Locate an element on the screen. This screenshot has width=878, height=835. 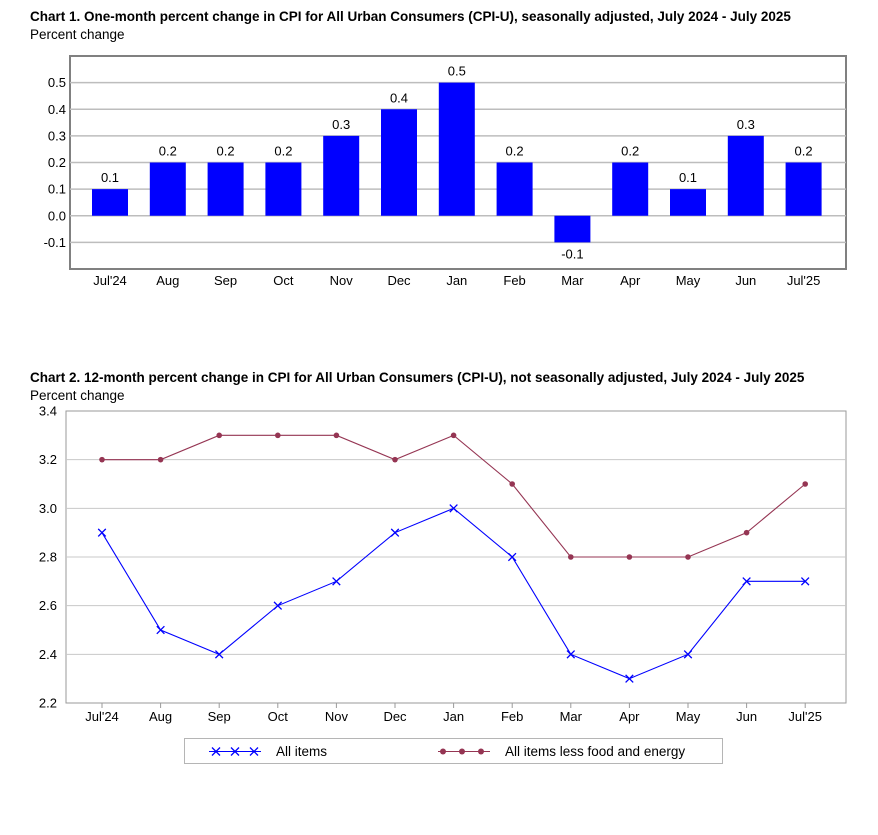
chart2-ytick-label: 2.6 is located at coordinates (48, 605).